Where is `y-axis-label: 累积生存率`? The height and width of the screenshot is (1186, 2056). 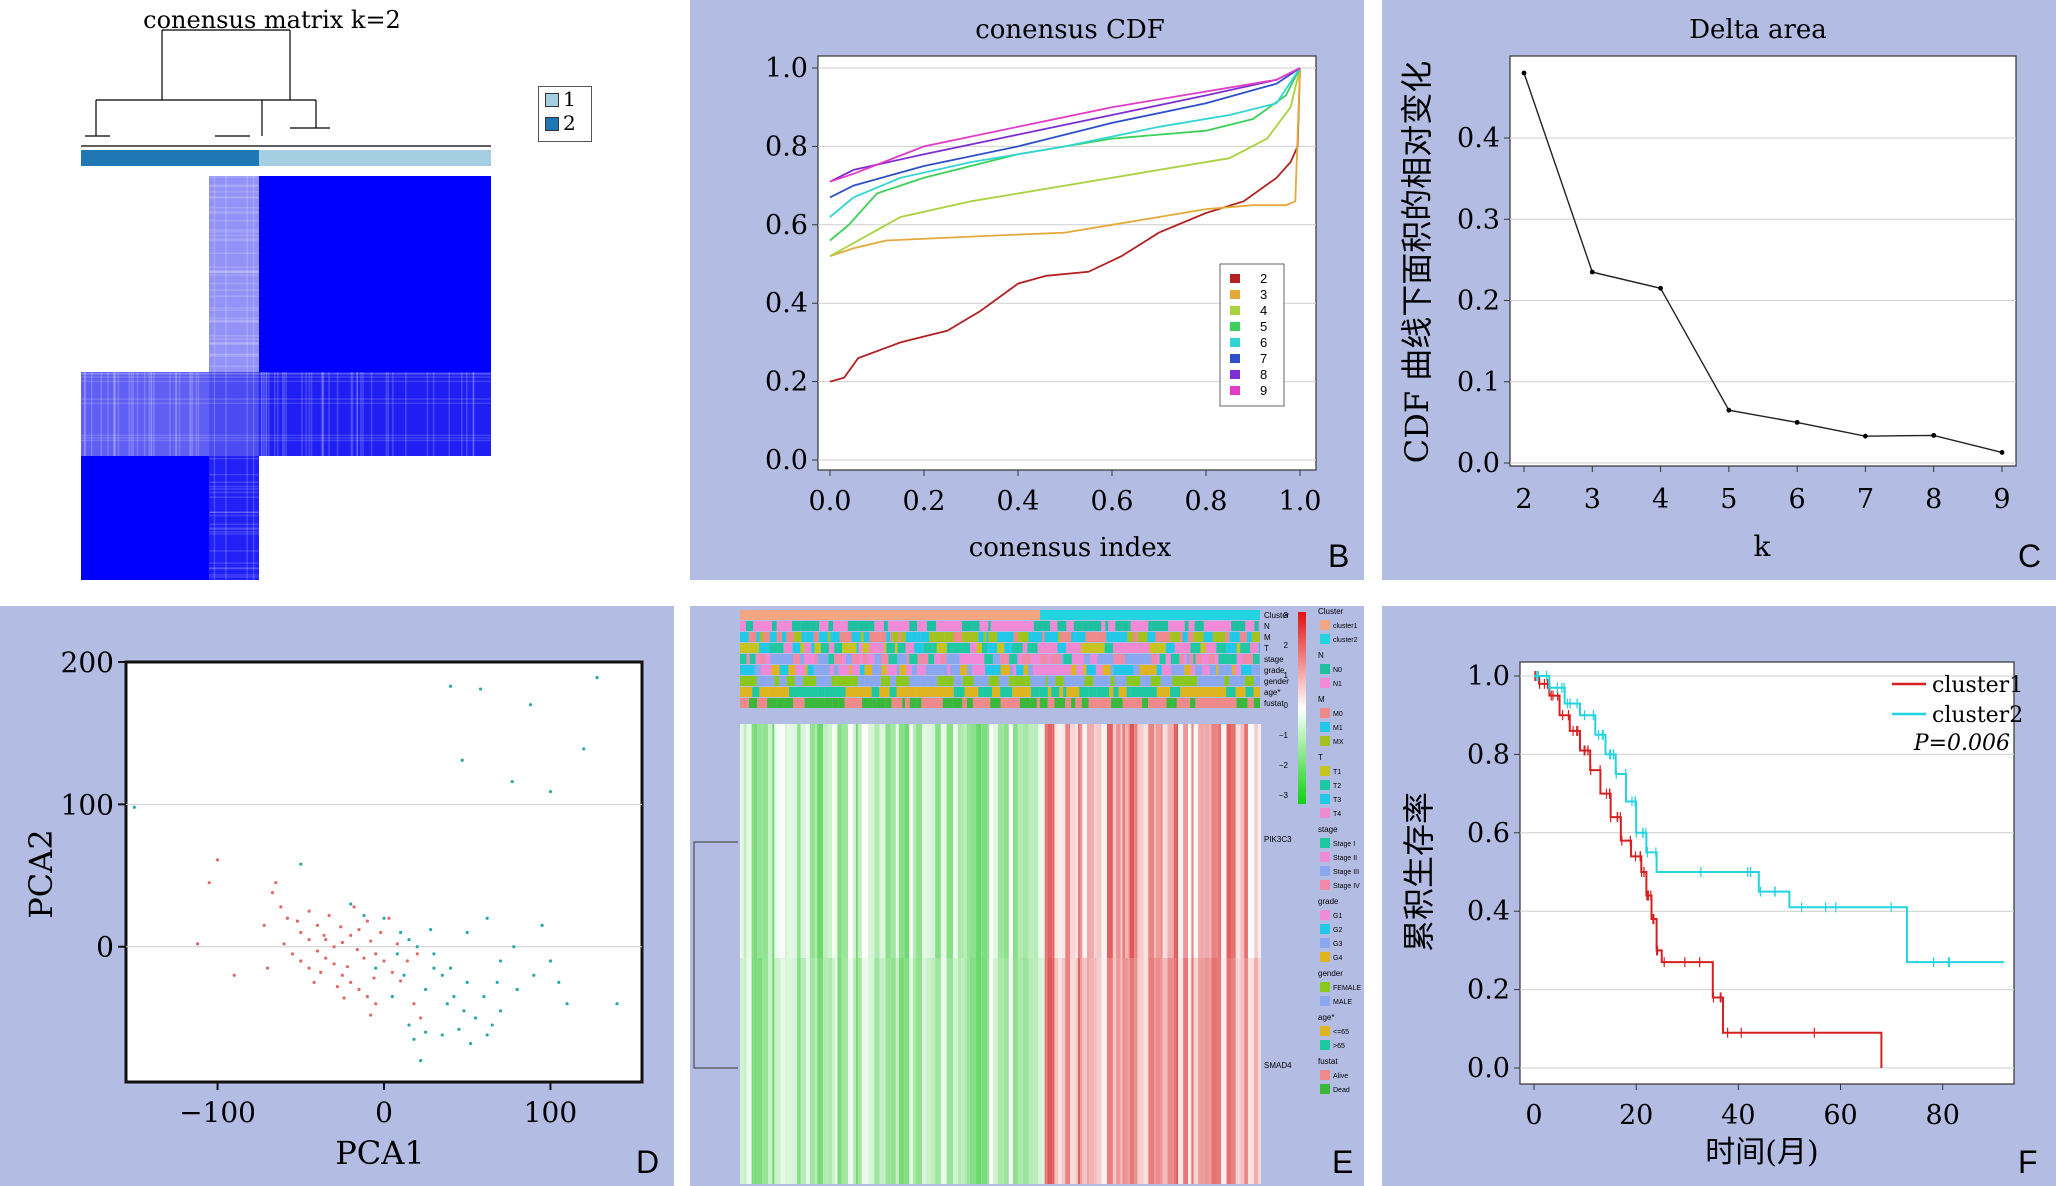 y-axis-label: 累积生存率 is located at coordinates (1419, 872).